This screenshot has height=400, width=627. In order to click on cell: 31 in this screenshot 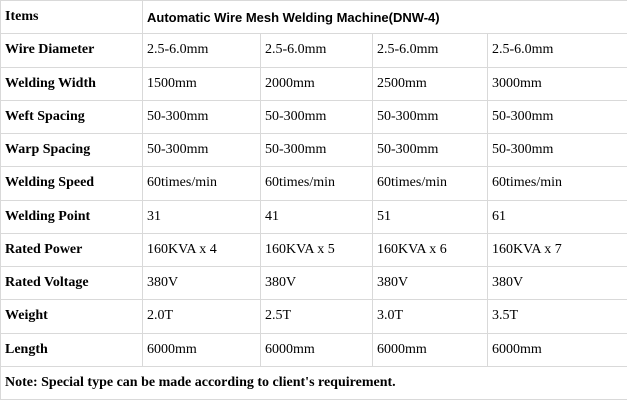, I will do `click(201, 216)`.